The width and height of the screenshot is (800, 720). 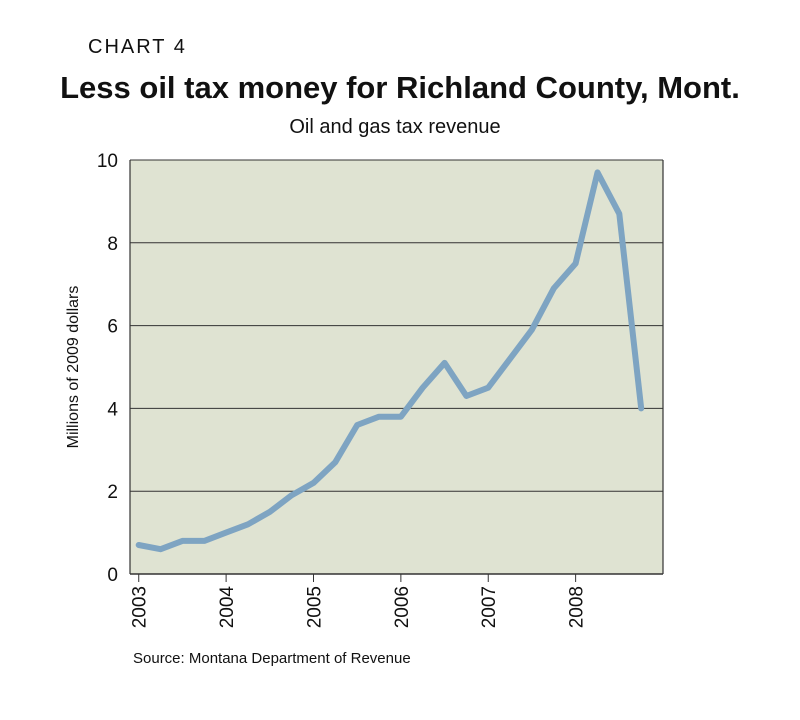 What do you see at coordinates (137, 47) in the screenshot?
I see `chart-number-label: CHART 4` at bounding box center [137, 47].